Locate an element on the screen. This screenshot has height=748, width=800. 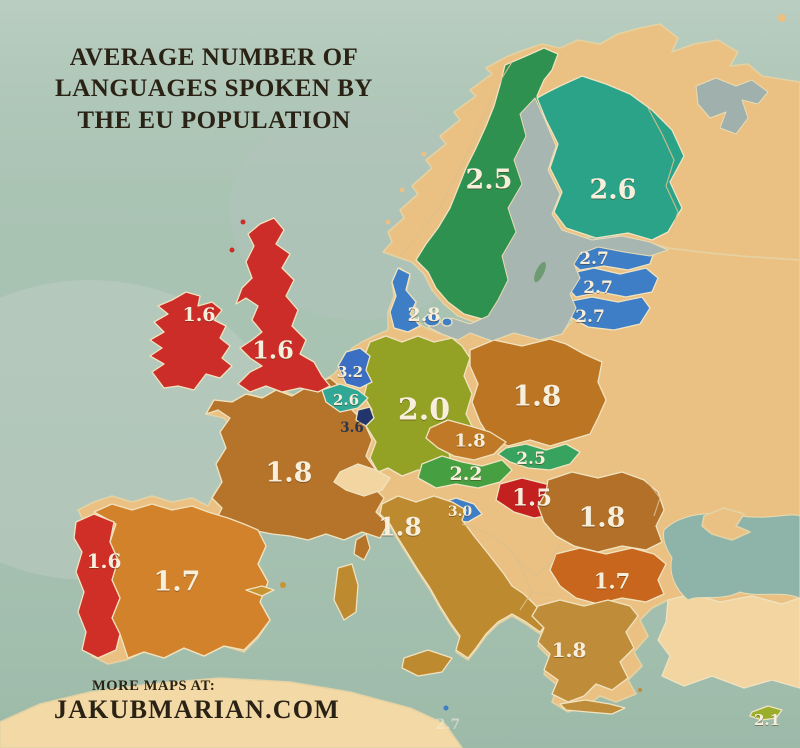
arctic-islet is located at coordinates (782, 18).